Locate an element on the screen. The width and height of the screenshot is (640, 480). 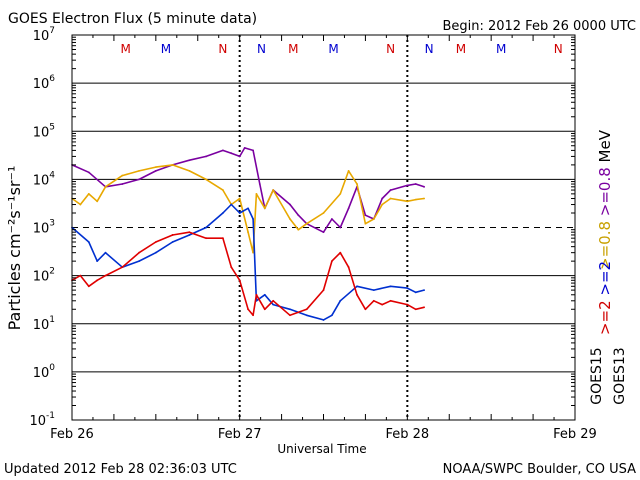
y-tick-label: 10¹ is located at coordinates (44, 324).